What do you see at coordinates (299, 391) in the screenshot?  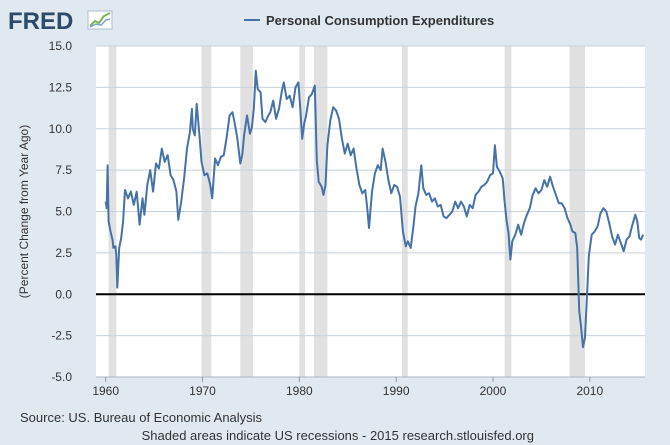 I see `x-tick-label: 1980` at bounding box center [299, 391].